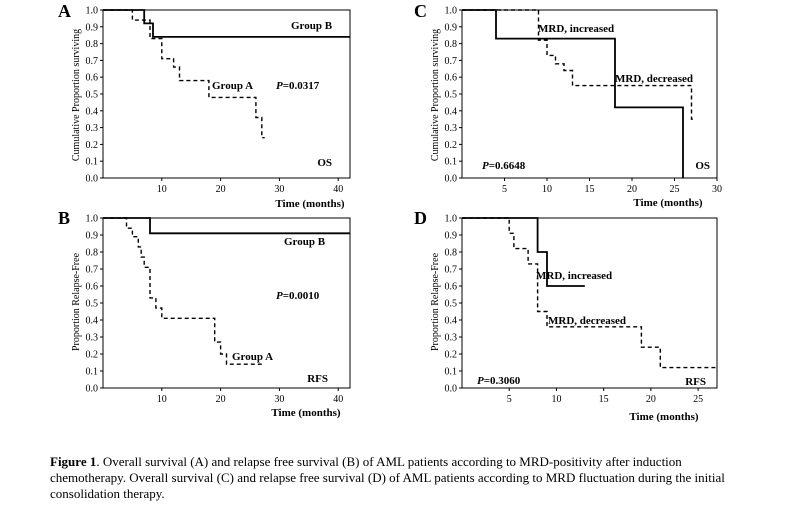 The image size is (786, 514). Describe the element at coordinates (695, 382) in the screenshot. I see `corner-label: RFS` at that location.